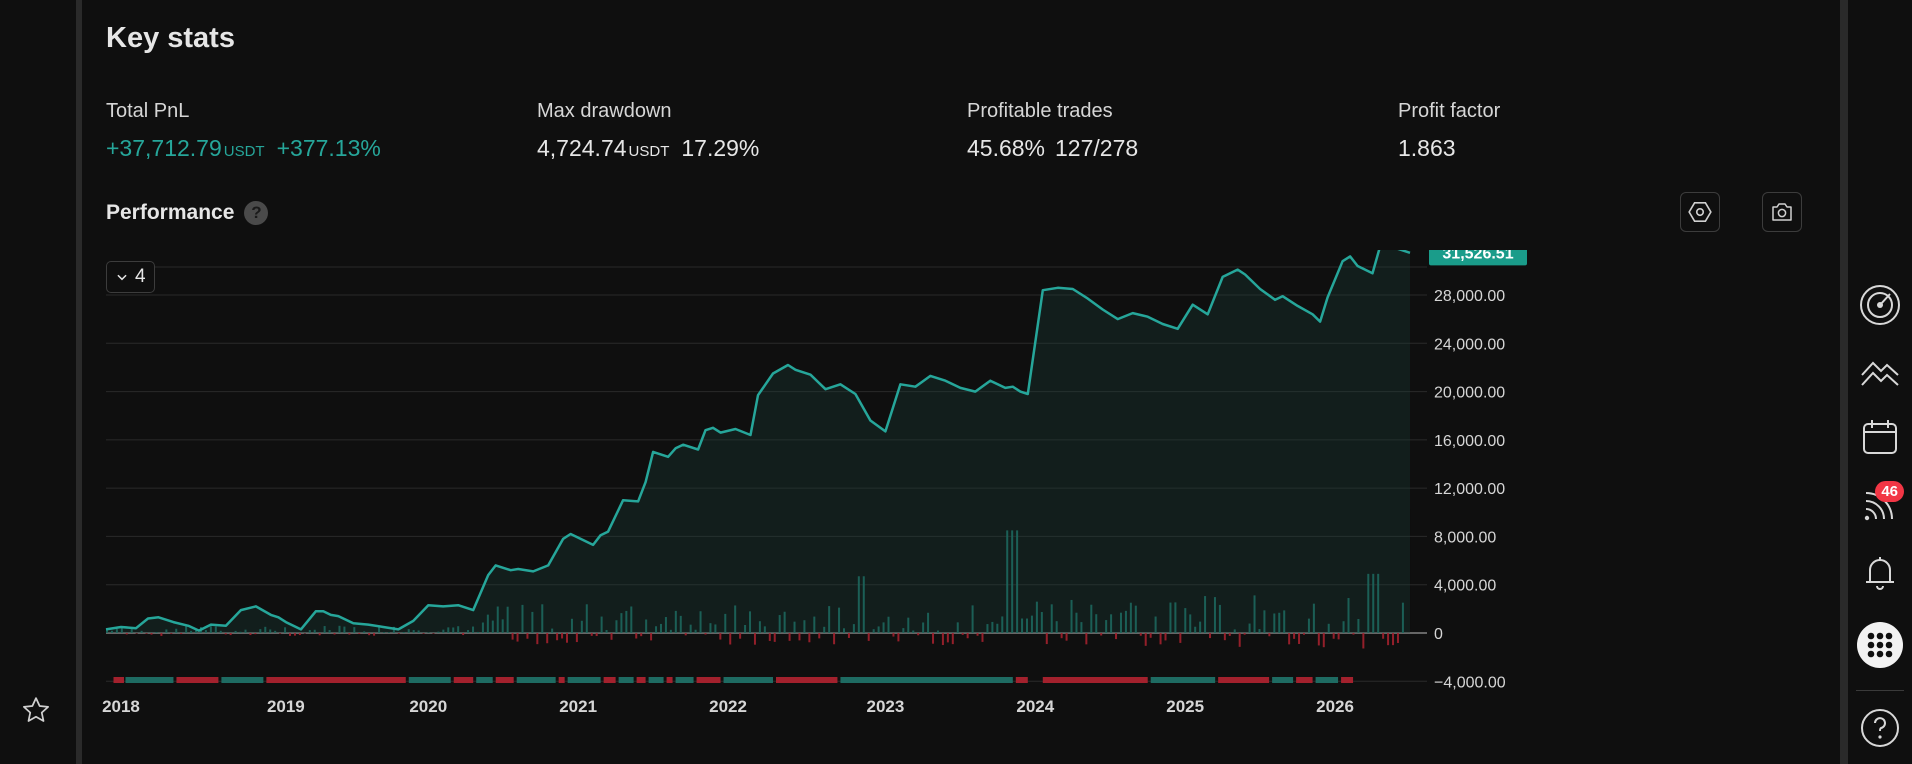 This screenshot has height=764, width=1912. What do you see at coordinates (243, 148) in the screenshot?
I see `total-pnl-value-row: +37,712.79 USDT +377.13%` at bounding box center [243, 148].